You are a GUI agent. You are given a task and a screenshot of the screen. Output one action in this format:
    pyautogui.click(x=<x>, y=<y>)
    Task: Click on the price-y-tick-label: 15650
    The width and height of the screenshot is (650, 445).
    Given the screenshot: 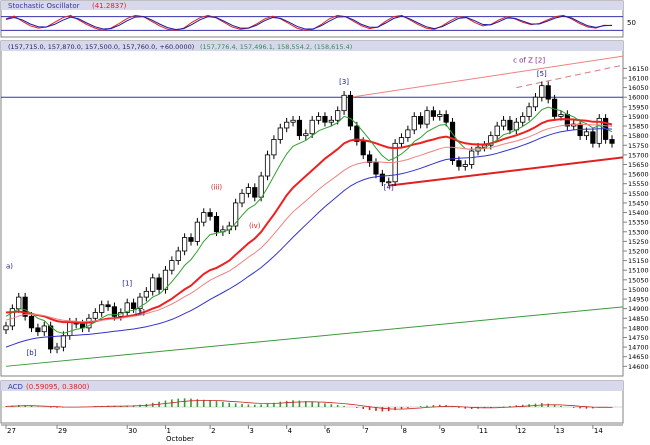 What is the action you would take?
    pyautogui.click(x=638, y=165)
    